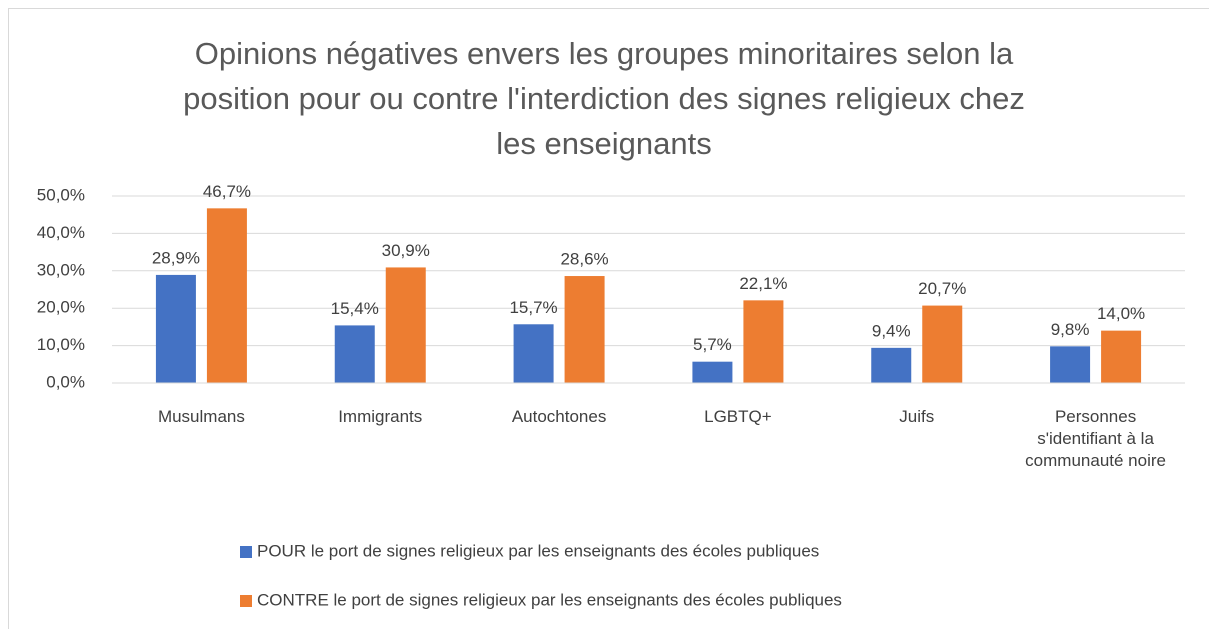 The height and width of the screenshot is (629, 1209). What do you see at coordinates (533, 307) in the screenshot?
I see `data-label: 15,7%` at bounding box center [533, 307].